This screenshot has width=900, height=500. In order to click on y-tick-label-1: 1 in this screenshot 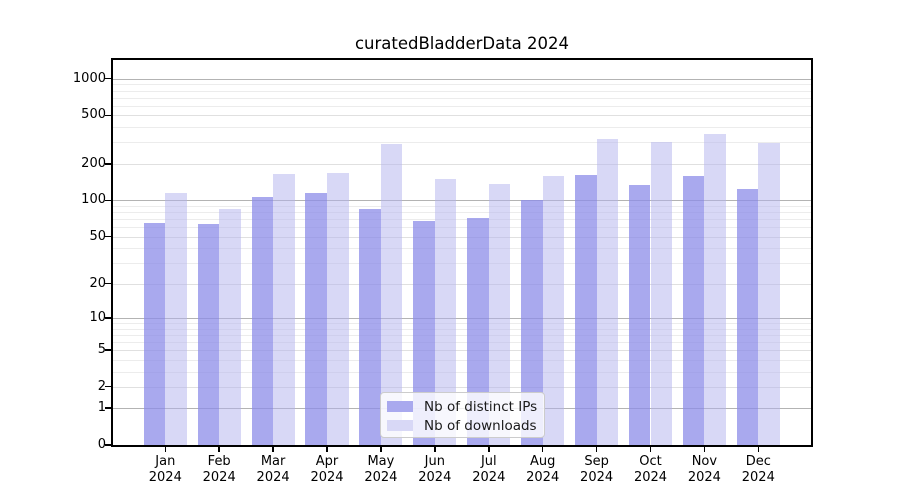, I will do `click(101, 408)`.